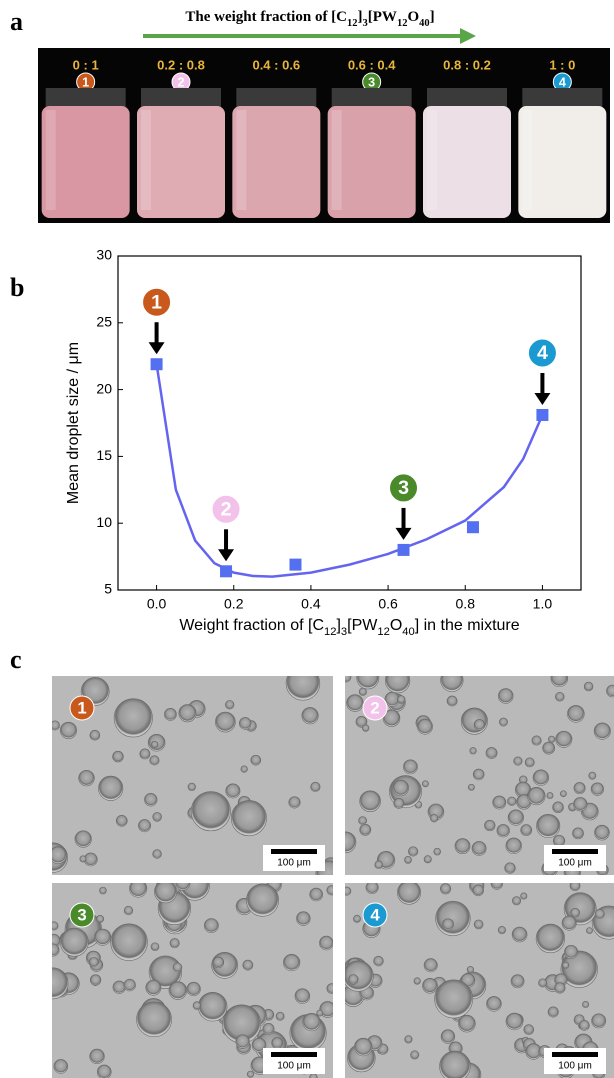  Describe the element at coordinates (413, 17) in the screenshot. I see `text-part: O` at that location.